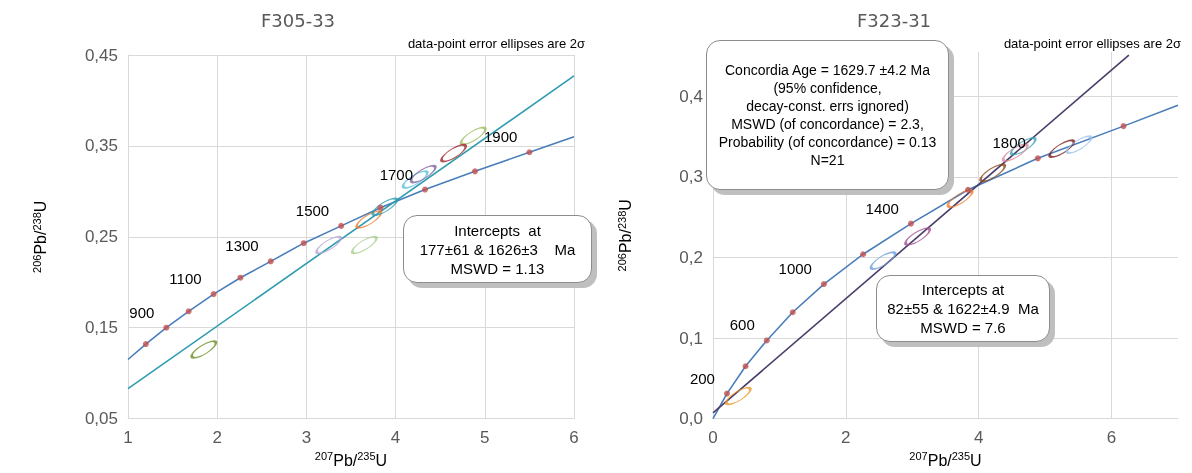  What do you see at coordinates (691, 419) in the screenshot?
I see `y-tick-label: 0,0` at bounding box center [691, 419].